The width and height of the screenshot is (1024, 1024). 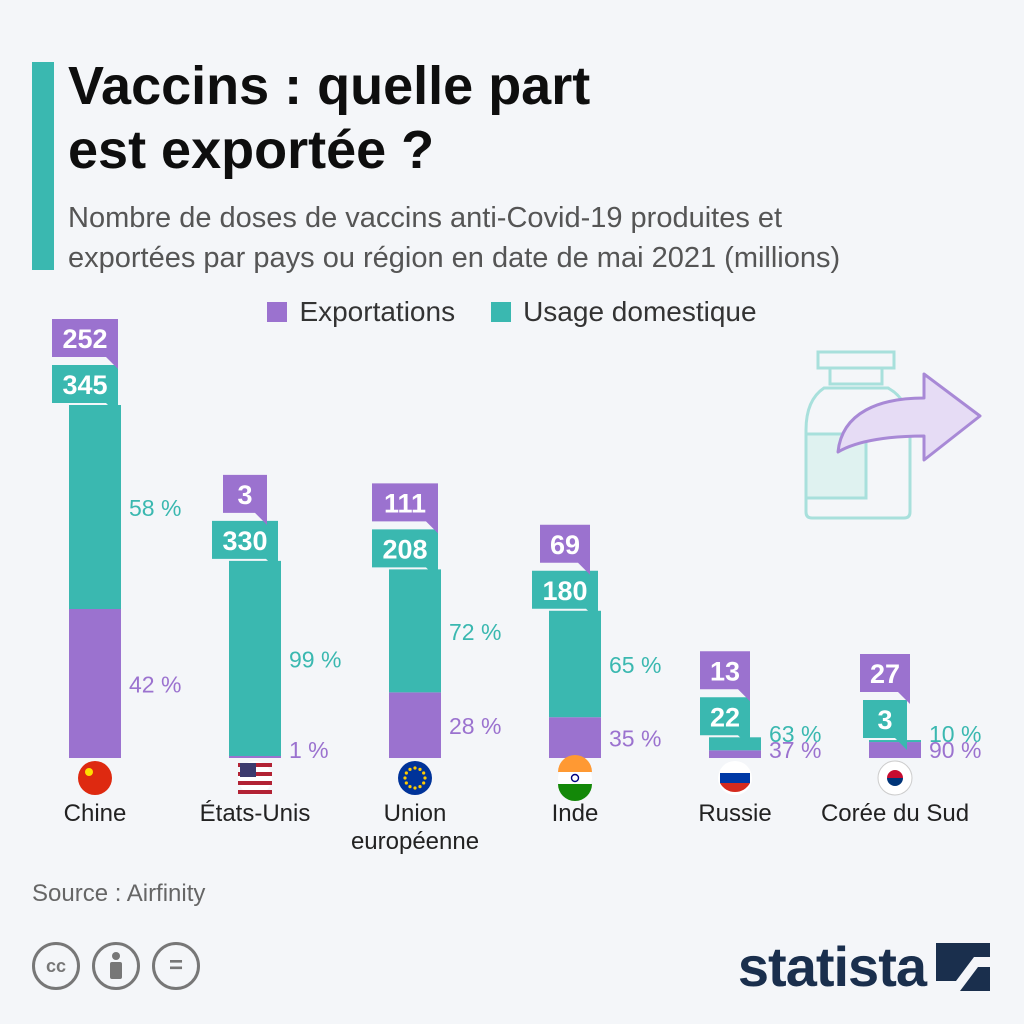 I want to click on data-label-domestic-value: 3, so click(x=884, y=720).